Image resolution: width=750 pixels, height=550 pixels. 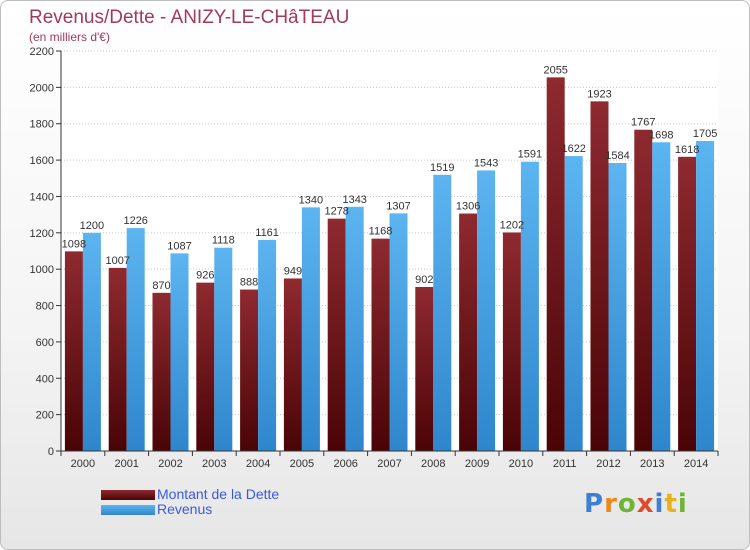 What do you see at coordinates (51, 452) in the screenshot?
I see `y-tick-label: 0` at bounding box center [51, 452].